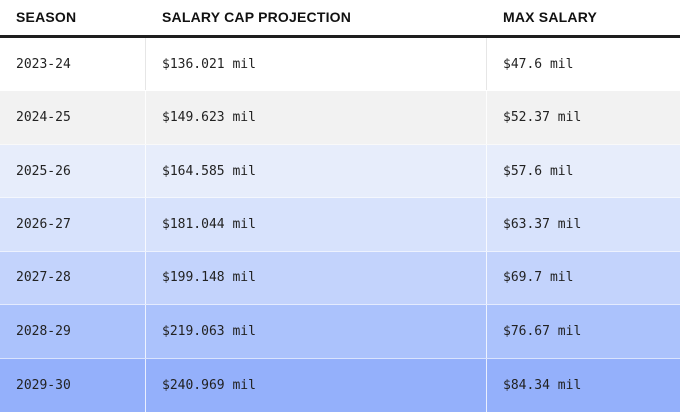  Describe the element at coordinates (73, 331) in the screenshot. I see `season-cell: 2028-29` at that location.